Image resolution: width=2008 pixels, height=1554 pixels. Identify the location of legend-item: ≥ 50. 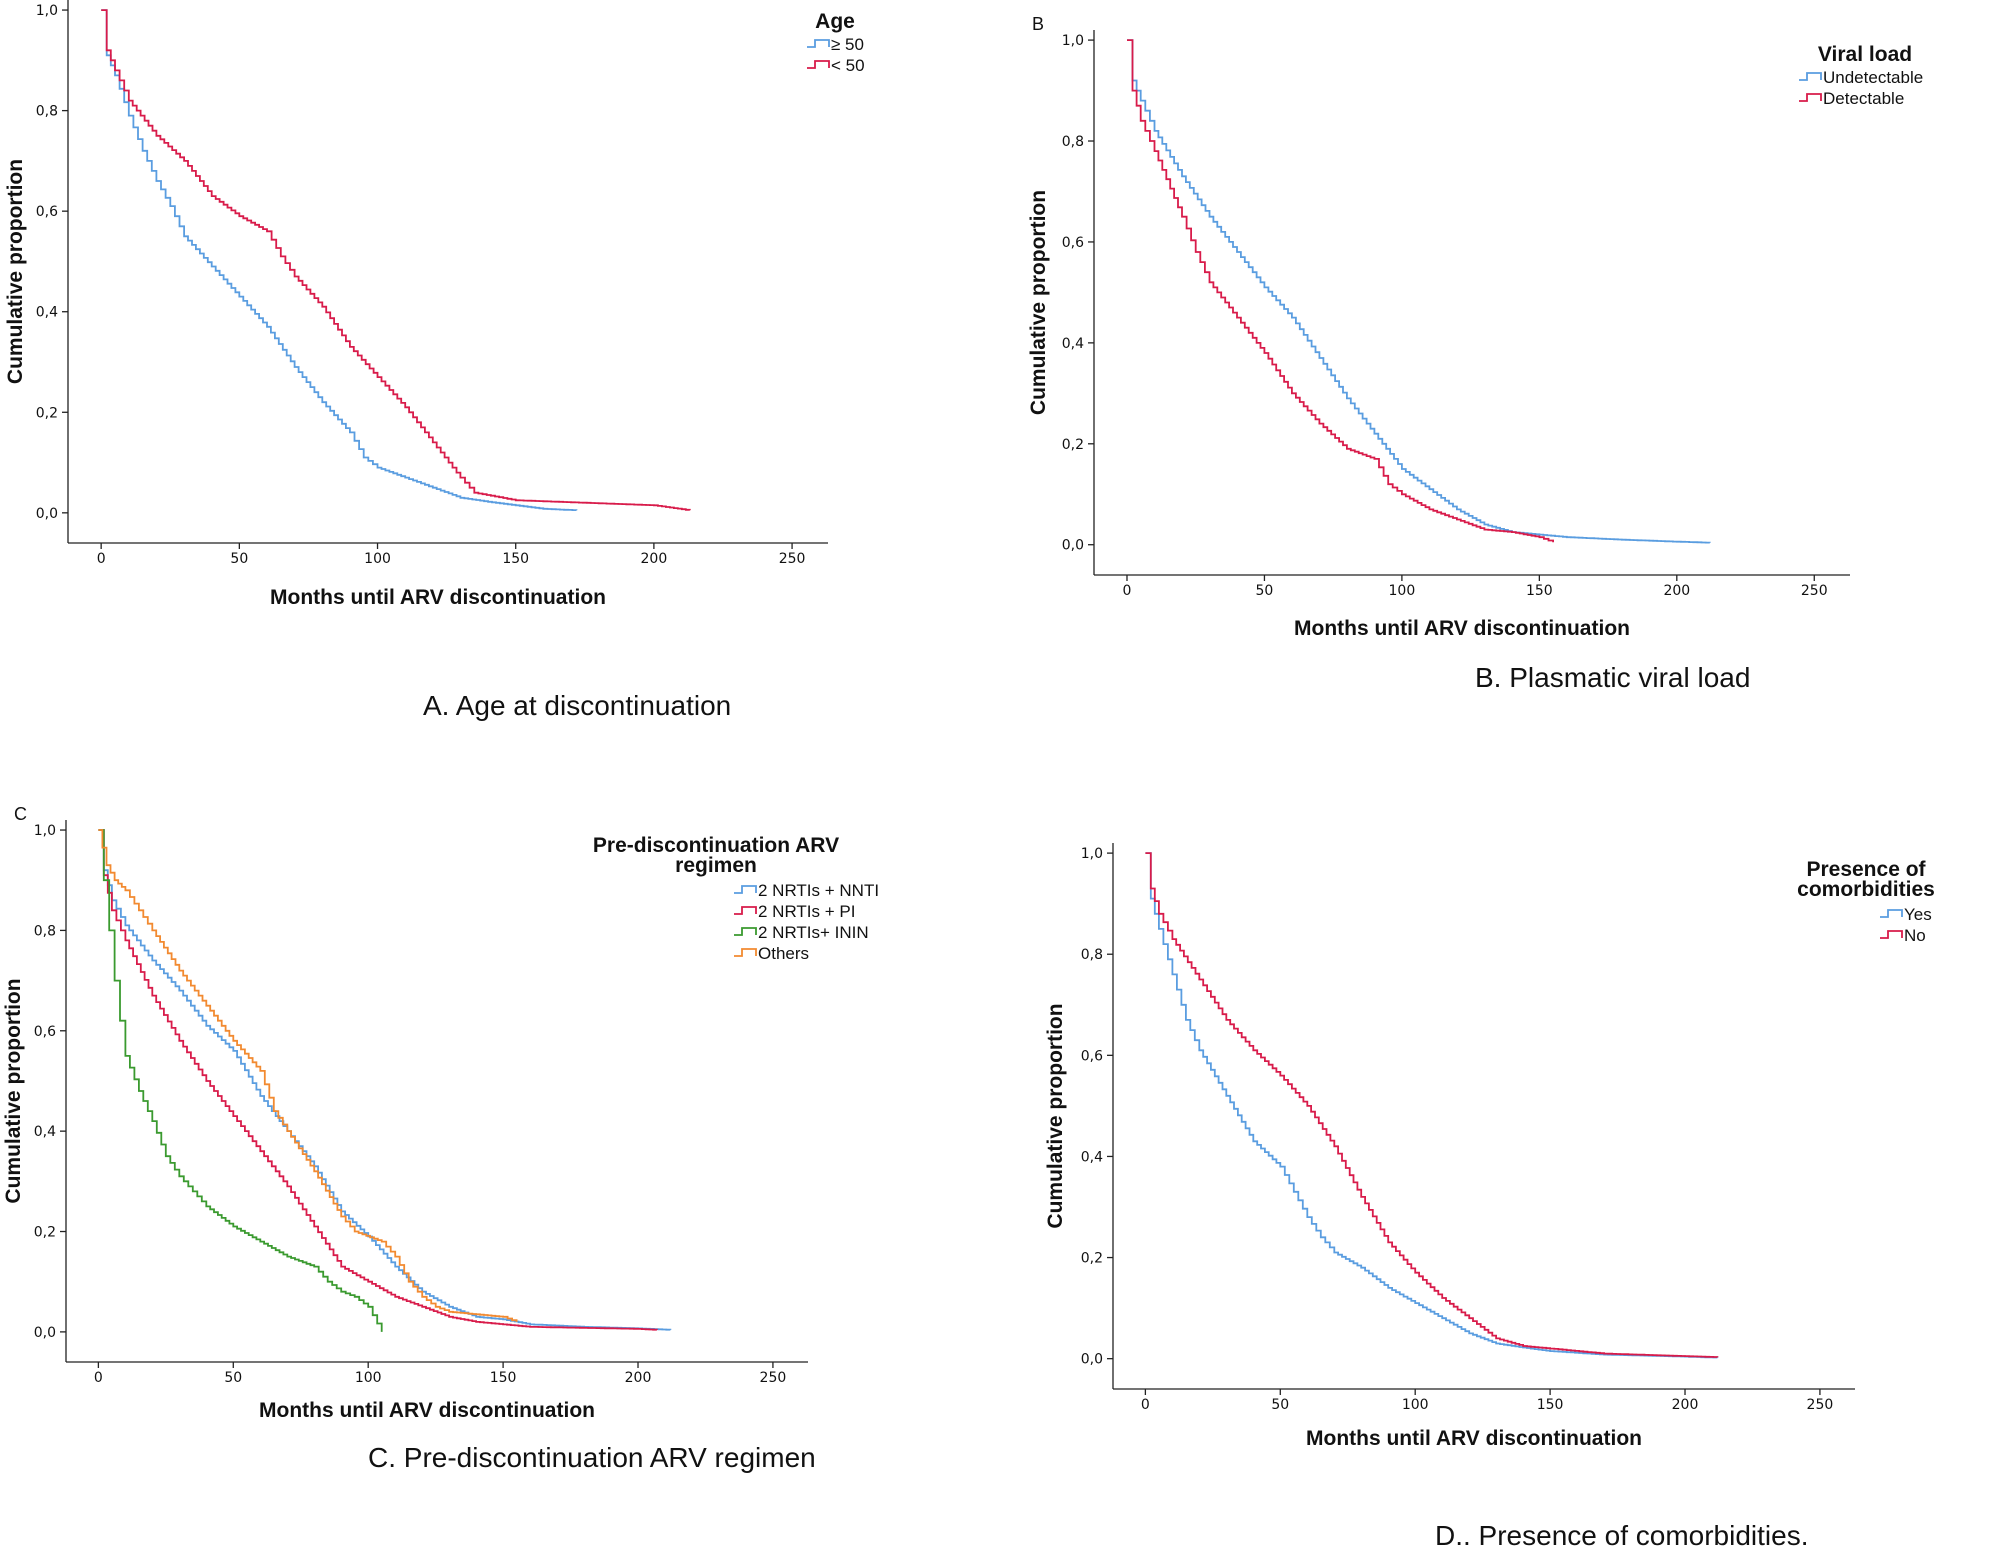
(847, 44).